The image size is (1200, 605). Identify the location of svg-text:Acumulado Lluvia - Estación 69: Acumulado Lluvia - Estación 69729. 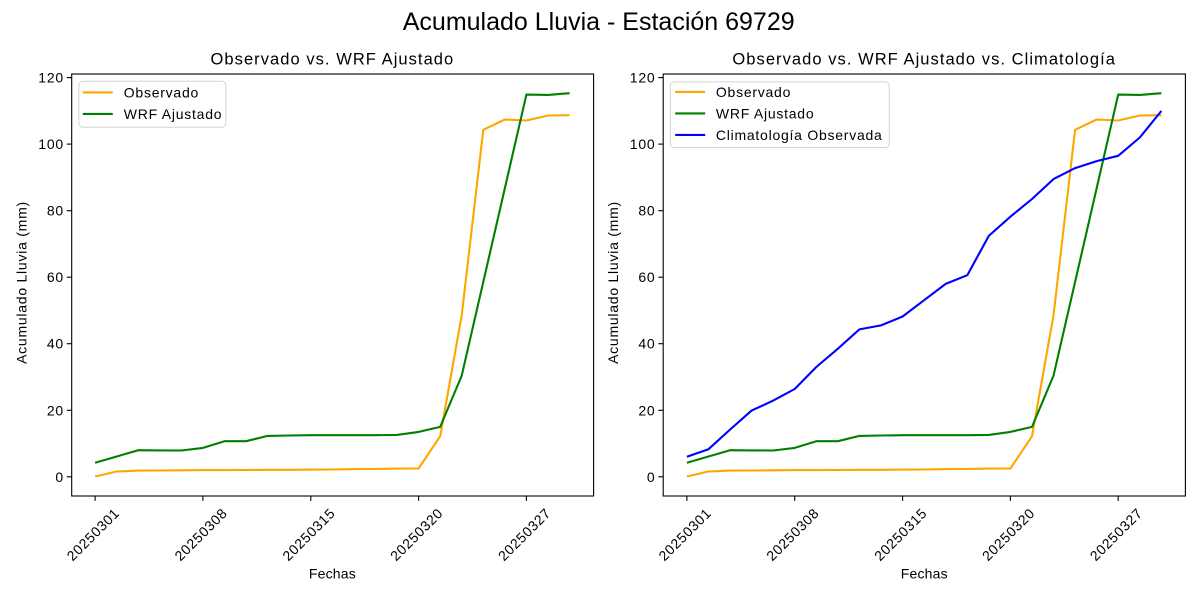
(599, 22).